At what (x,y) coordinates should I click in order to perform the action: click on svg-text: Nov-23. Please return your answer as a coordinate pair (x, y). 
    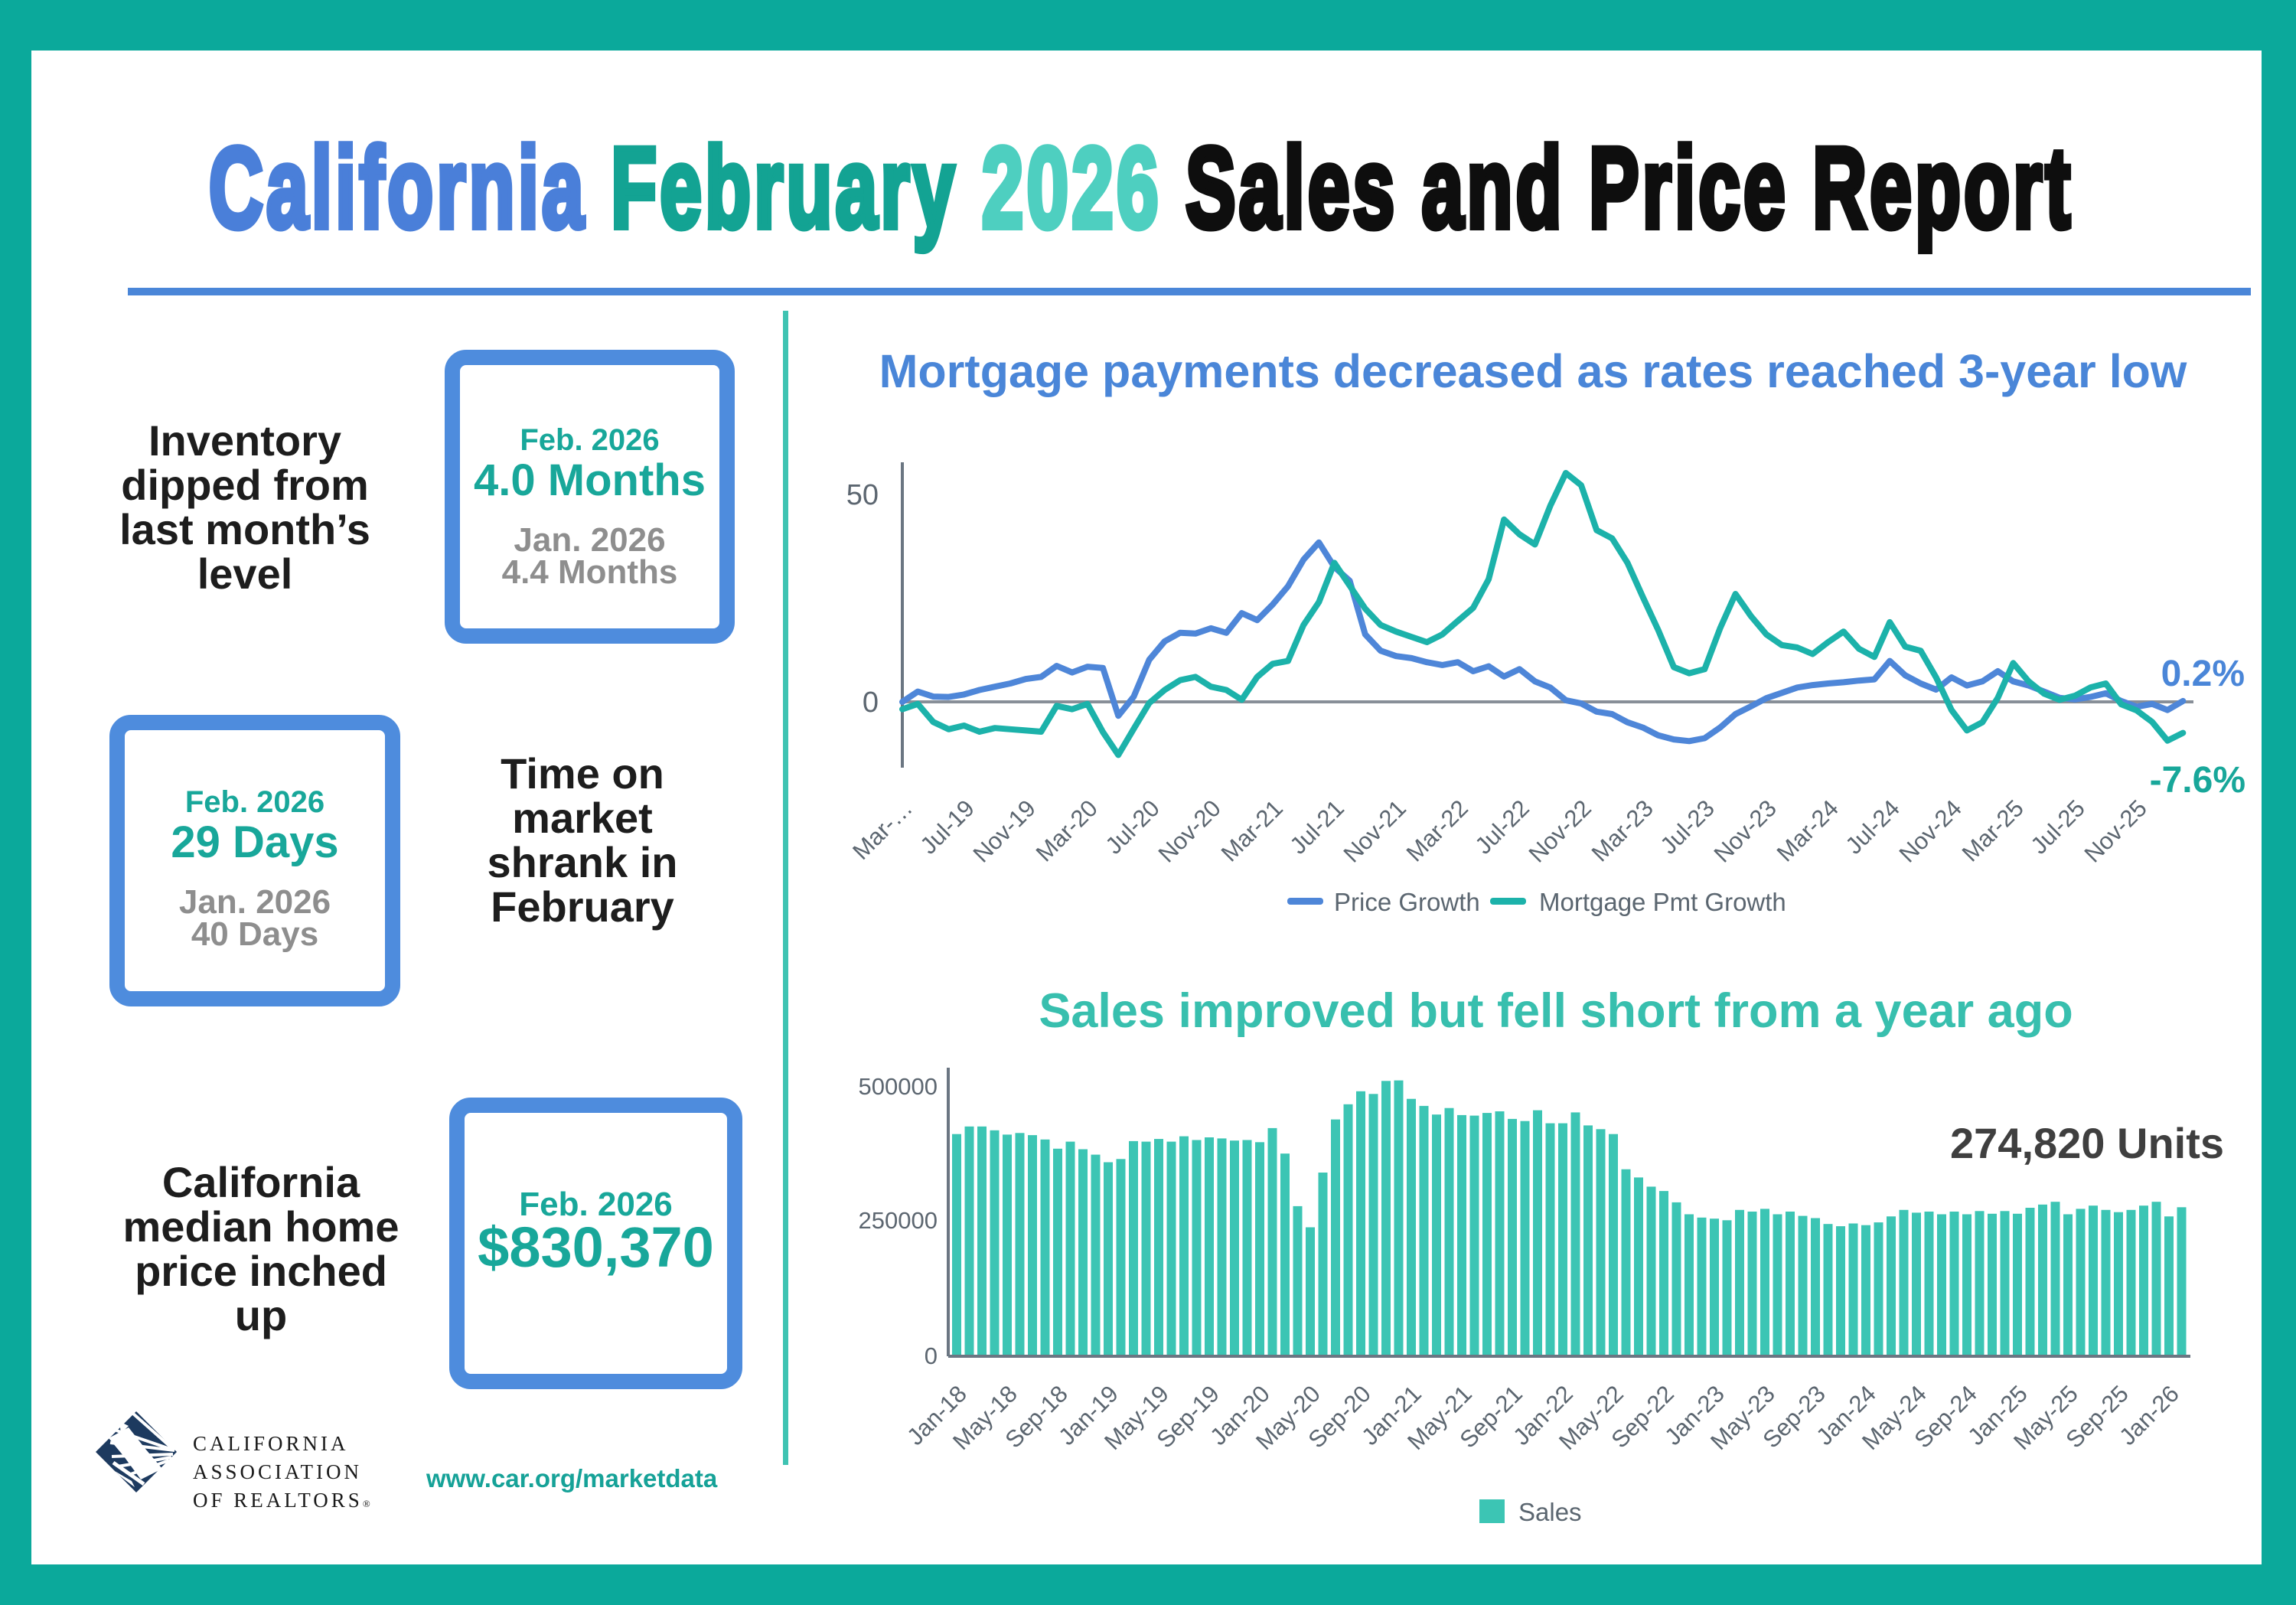
    Looking at the image, I should click on (1745, 830).